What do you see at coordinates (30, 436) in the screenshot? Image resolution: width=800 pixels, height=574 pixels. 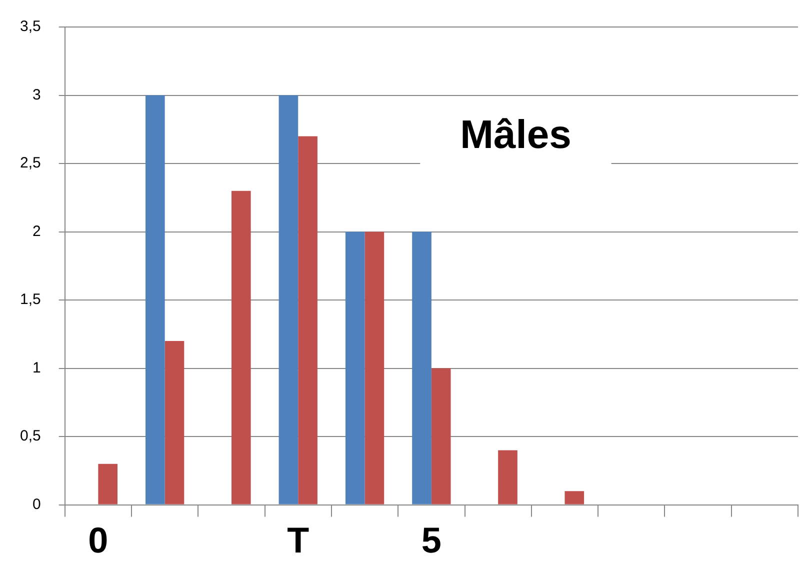 I see `y-tick-label: 0,5` at bounding box center [30, 436].